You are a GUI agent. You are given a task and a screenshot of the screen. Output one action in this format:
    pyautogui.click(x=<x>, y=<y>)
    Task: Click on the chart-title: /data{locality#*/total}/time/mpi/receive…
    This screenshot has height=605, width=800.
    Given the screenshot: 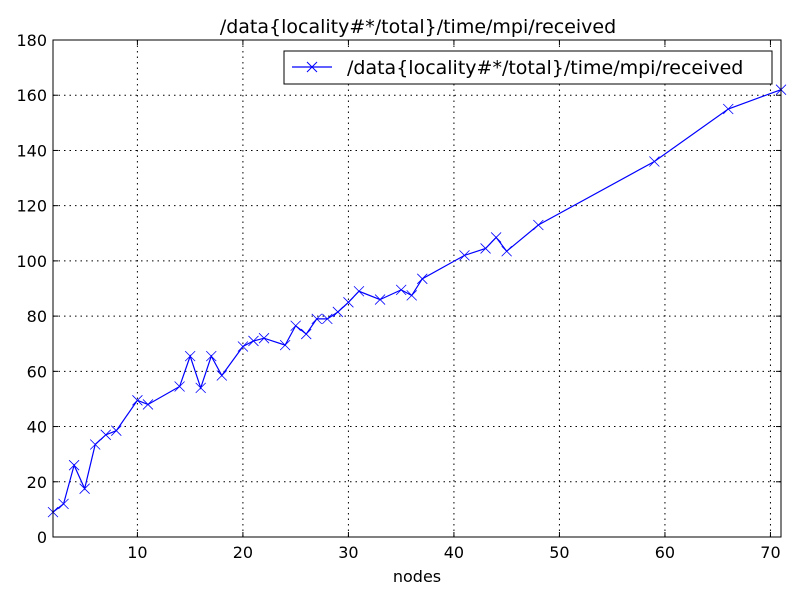 What is the action you would take?
    pyautogui.click(x=418, y=27)
    